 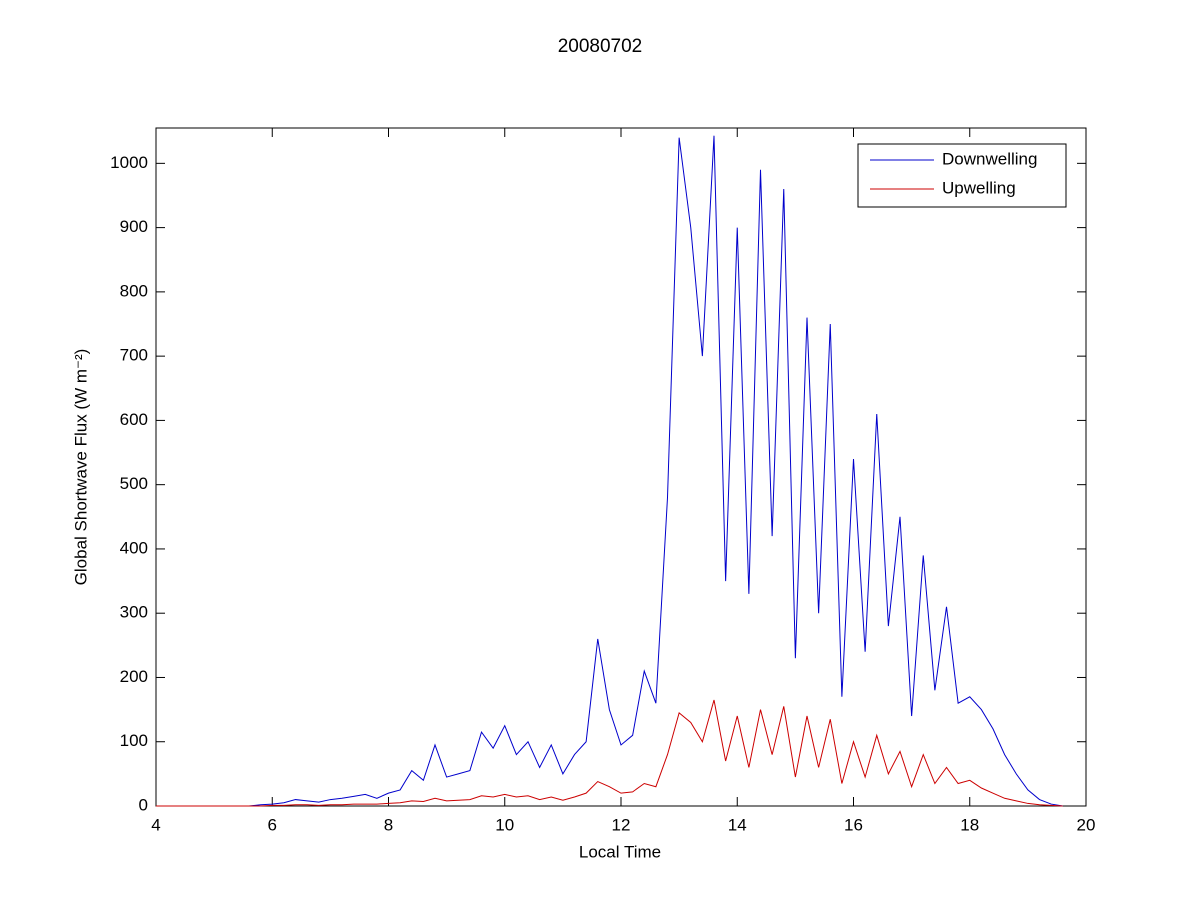 What do you see at coordinates (134, 290) in the screenshot?
I see `y-tick-label: 800` at bounding box center [134, 290].